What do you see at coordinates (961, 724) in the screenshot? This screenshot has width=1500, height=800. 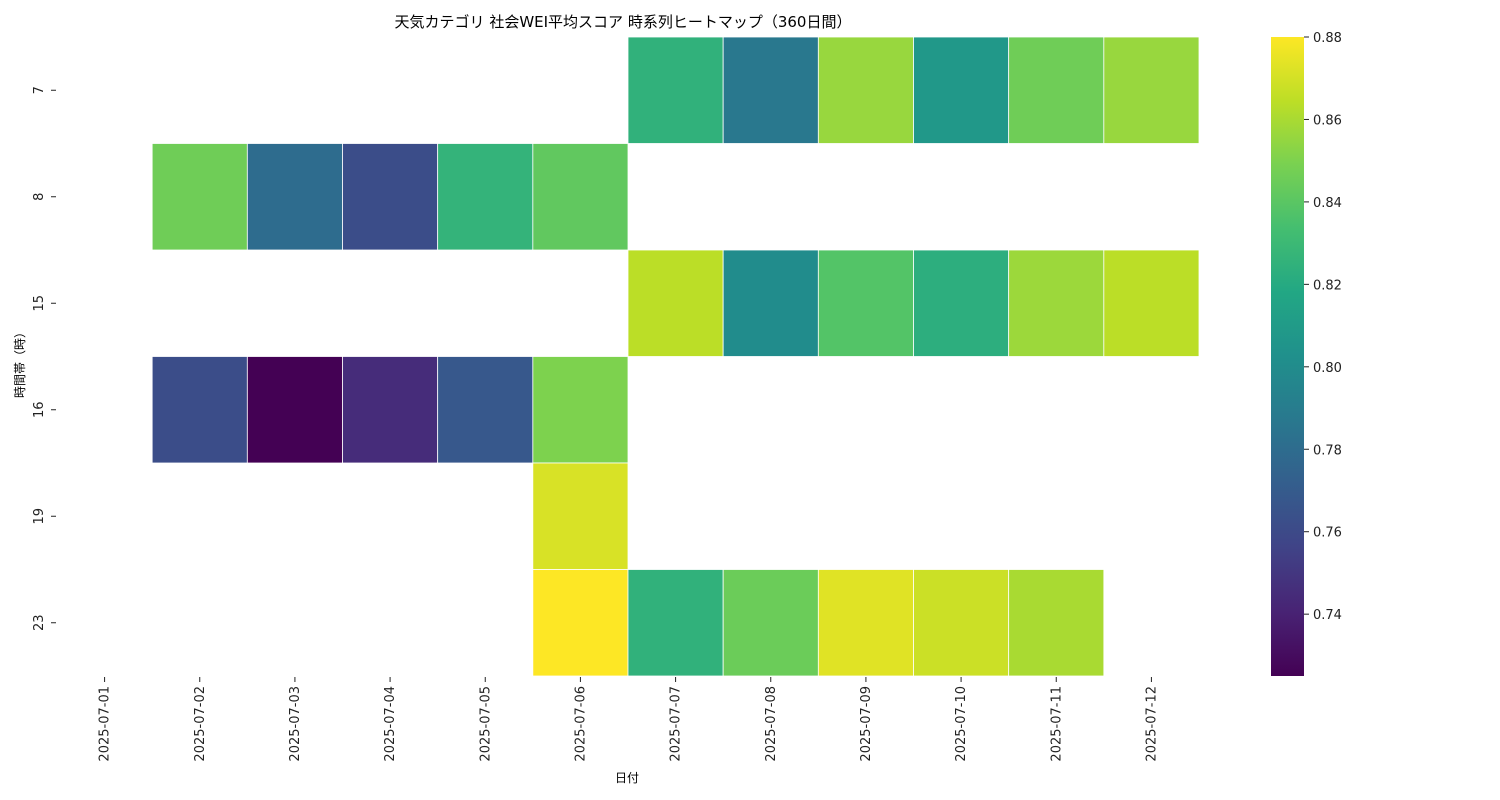 I see `x-tick-label: 2025-07-10` at bounding box center [961, 724].